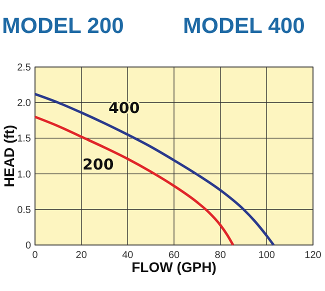 Image resolution: width=325 pixels, height=291 pixels. Describe the element at coordinates (24, 174) in the screenshot. I see `y-tick-label: 1.0` at that location.